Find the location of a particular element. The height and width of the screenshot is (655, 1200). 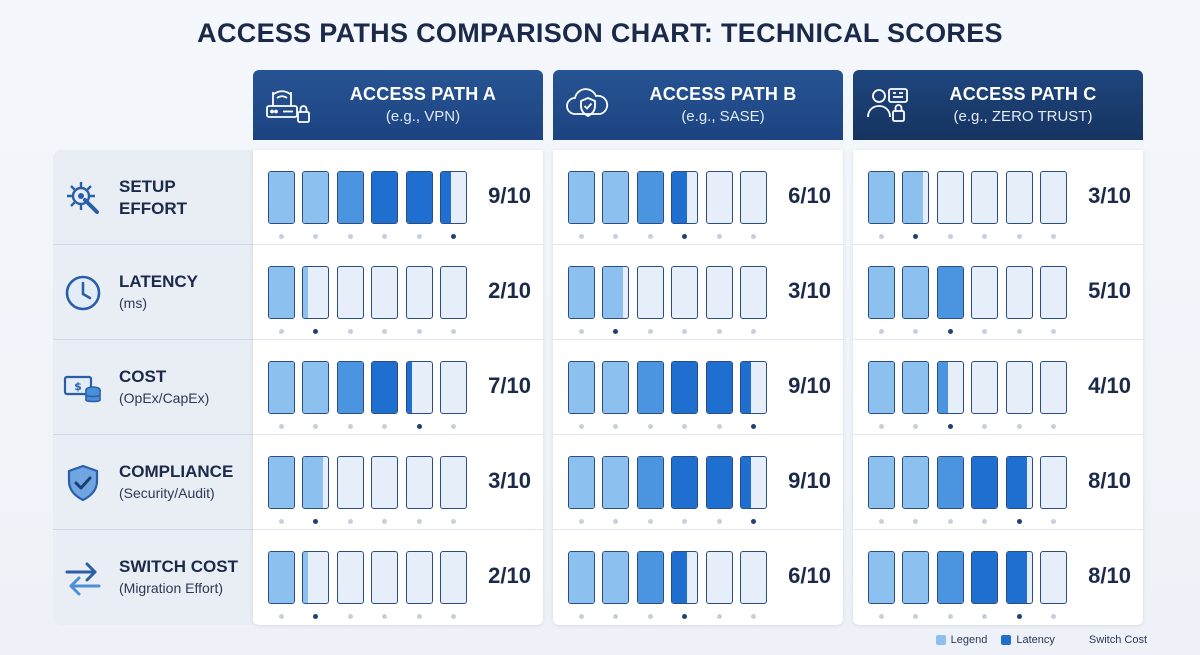

row-label-cost: $ COST (OpEx/CapEx) is located at coordinates (153, 387).